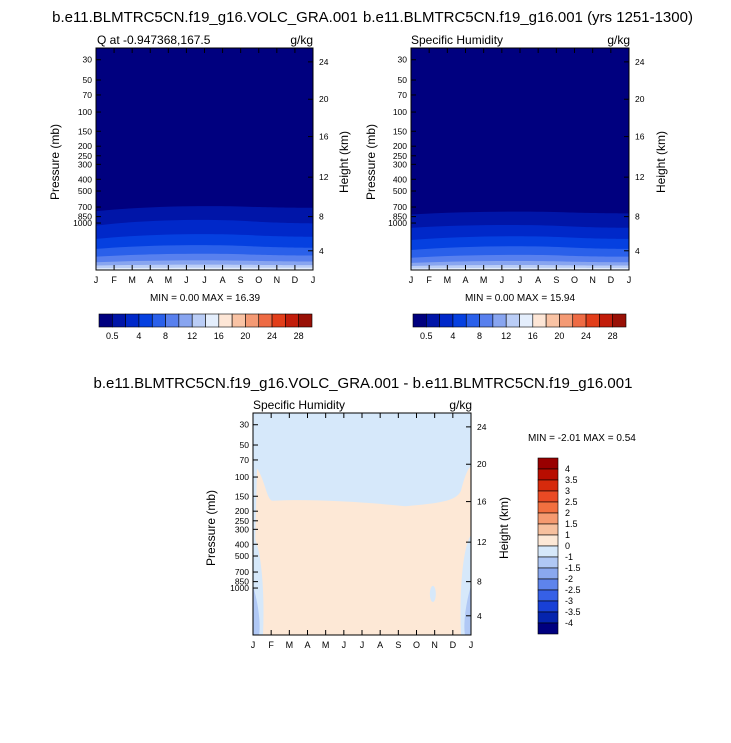 The image size is (731, 743). Describe the element at coordinates (271, 645) in the screenshot. I see `x-tick-label: F` at that location.